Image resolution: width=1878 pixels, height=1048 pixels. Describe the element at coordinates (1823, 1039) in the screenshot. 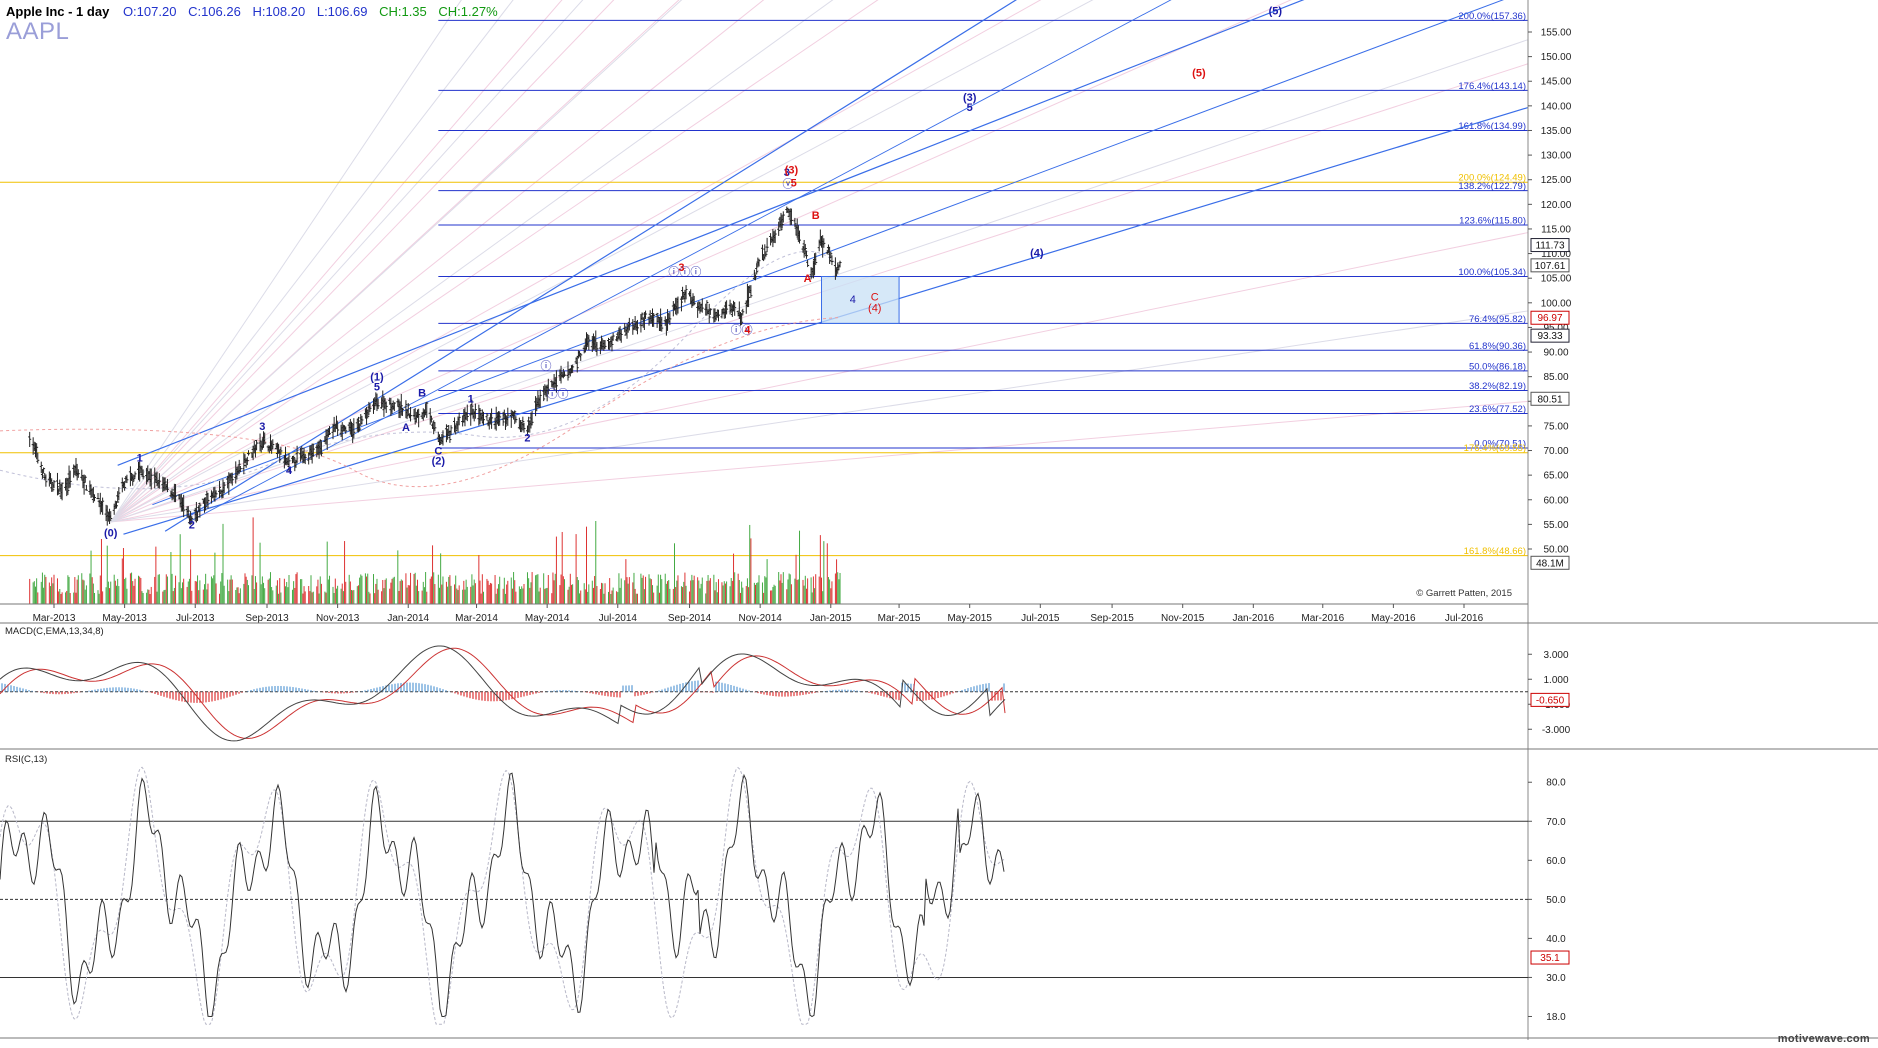

I see `watermark: motivewave.com` at that location.